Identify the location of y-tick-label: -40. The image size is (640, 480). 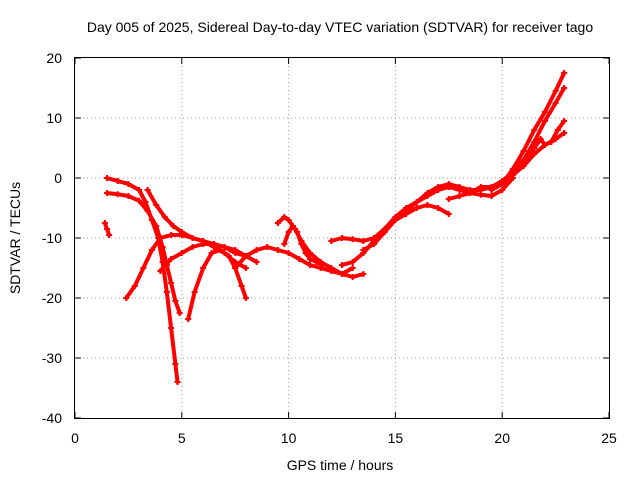
(52, 418).